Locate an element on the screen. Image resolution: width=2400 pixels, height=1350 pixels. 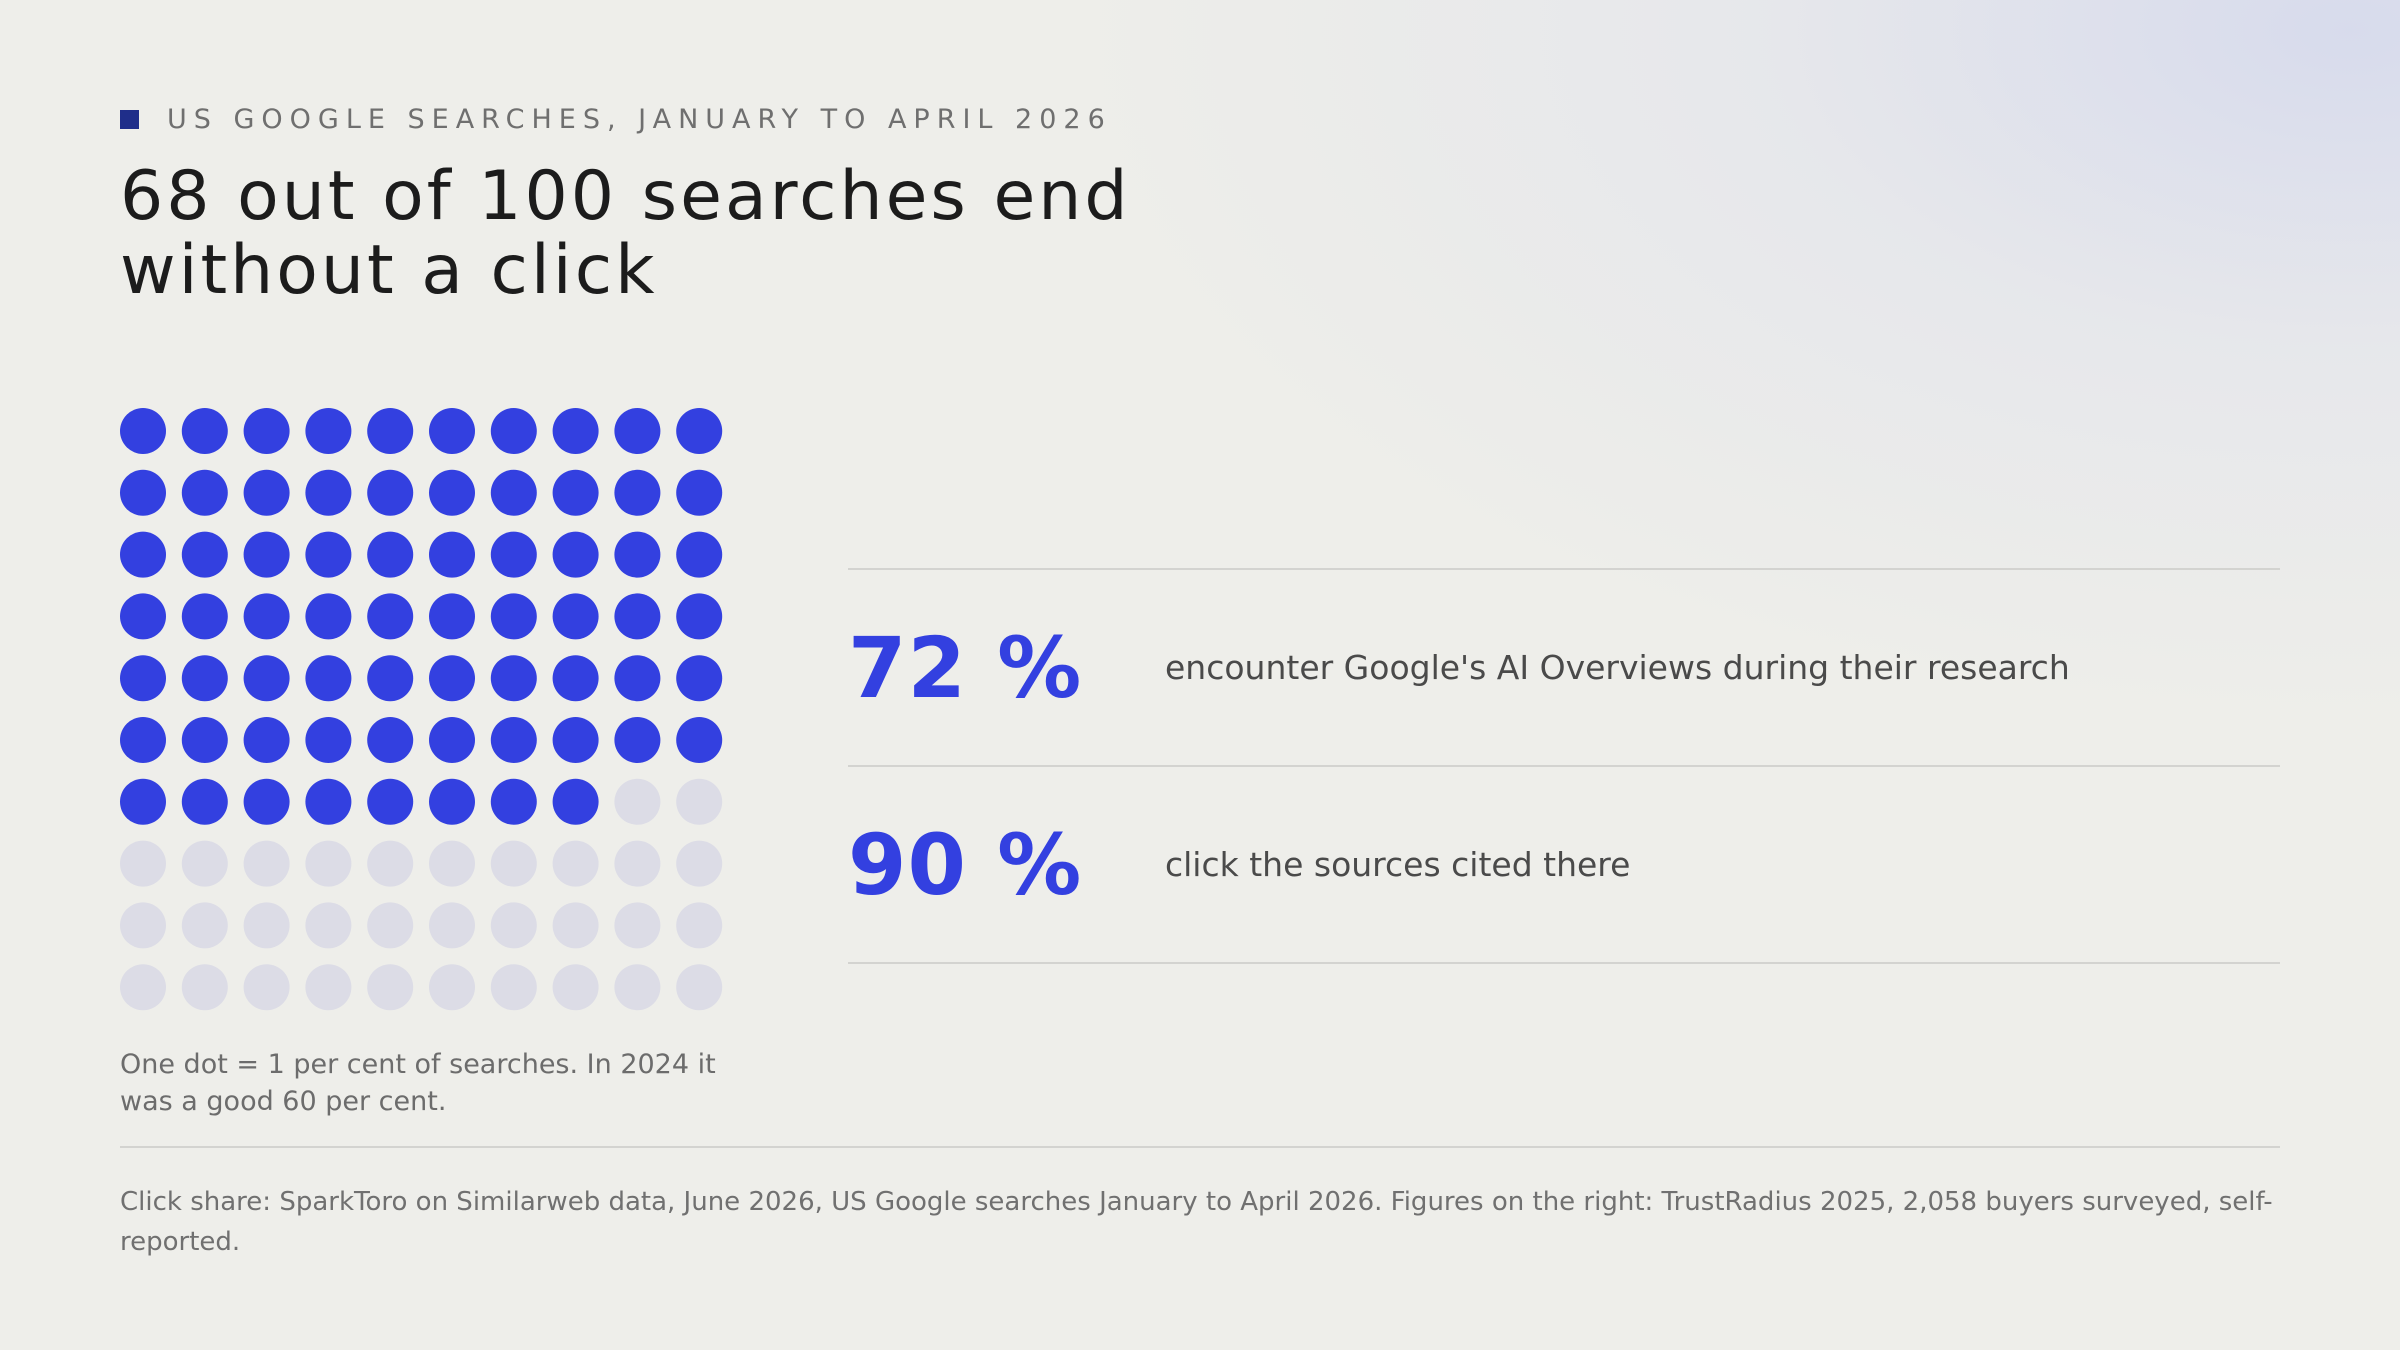
stat-row: 90 % click the sources cited there is located at coordinates (1564, 864).